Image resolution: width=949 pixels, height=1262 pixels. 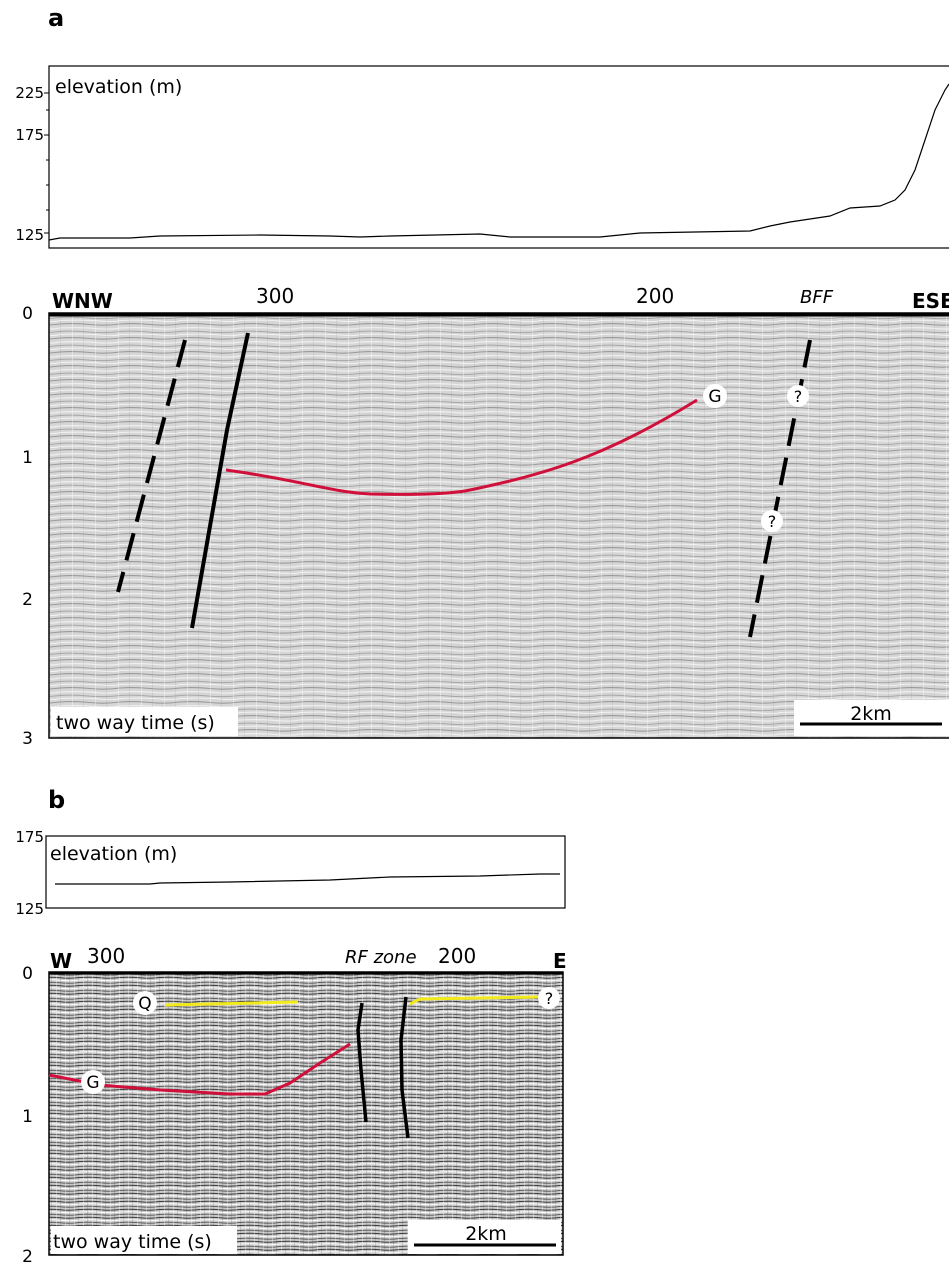 I want to click on question-label-b: ?, so click(x=549, y=998).